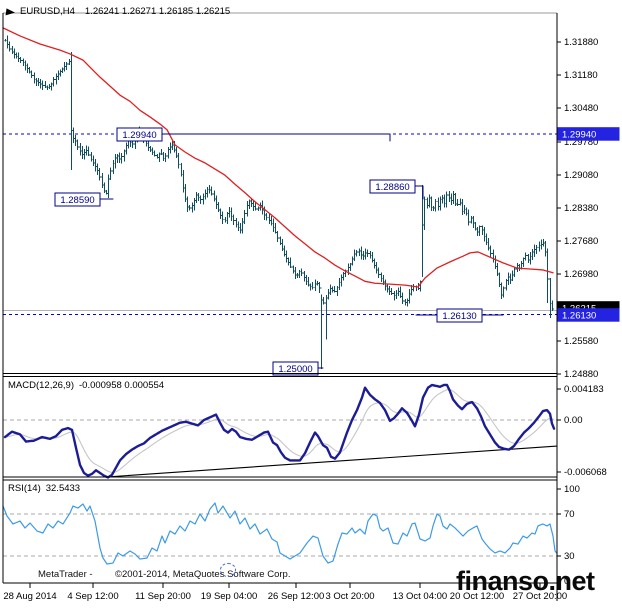 Image resolution: width=622 pixels, height=616 pixels. Describe the element at coordinates (566, 581) in the screenshot. I see `rsi-axis-label: 0` at that location.